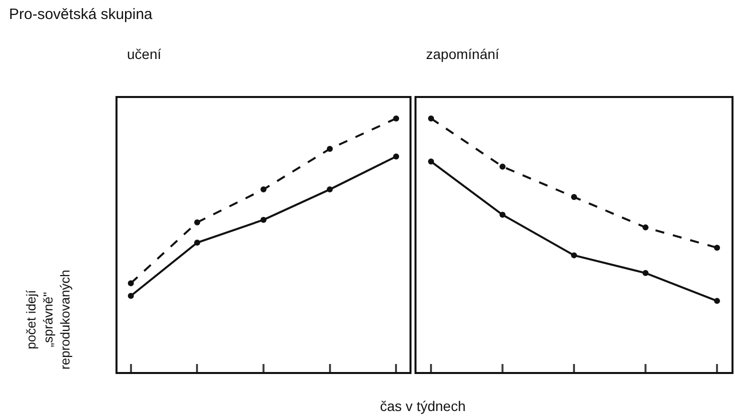 This screenshot has height=416, width=735. I want to click on chart-subtitle: učení, so click(144, 54).